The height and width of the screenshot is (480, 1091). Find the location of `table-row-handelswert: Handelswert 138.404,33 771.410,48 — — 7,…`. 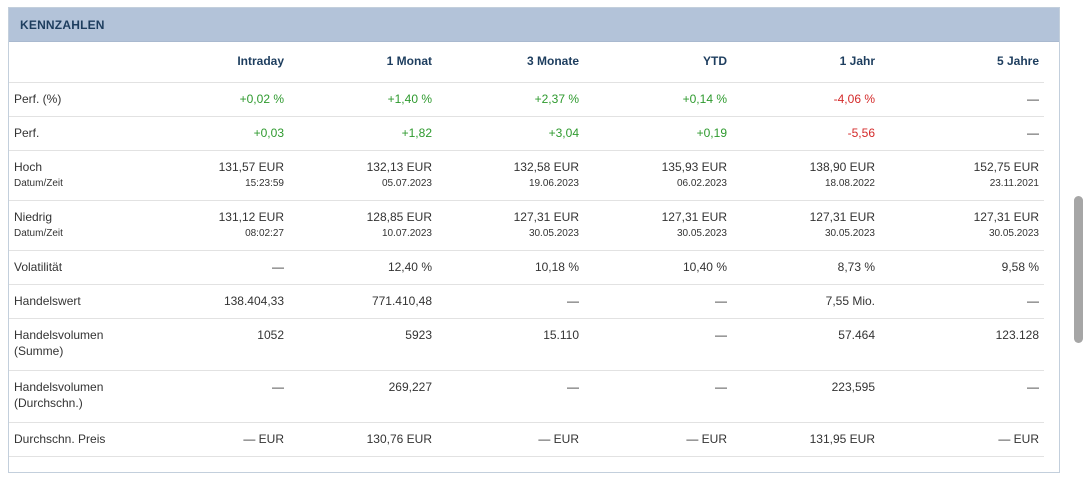

table-row-handelswert: Handelswert 138.404,33 771.410,48 — — 7,… is located at coordinates (526, 301).